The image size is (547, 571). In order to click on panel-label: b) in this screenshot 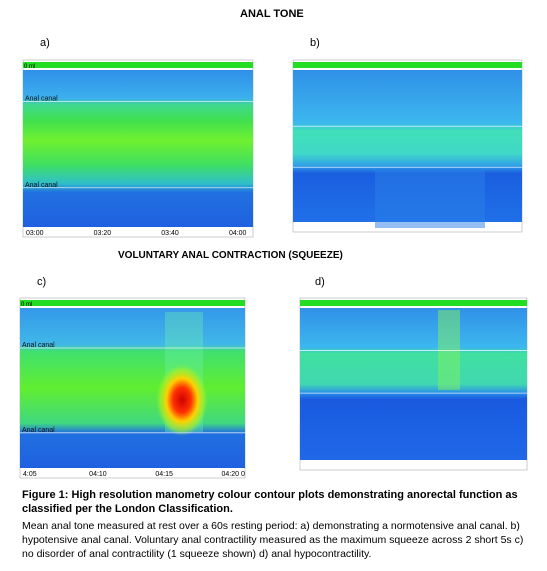, I will do `click(315, 43)`.